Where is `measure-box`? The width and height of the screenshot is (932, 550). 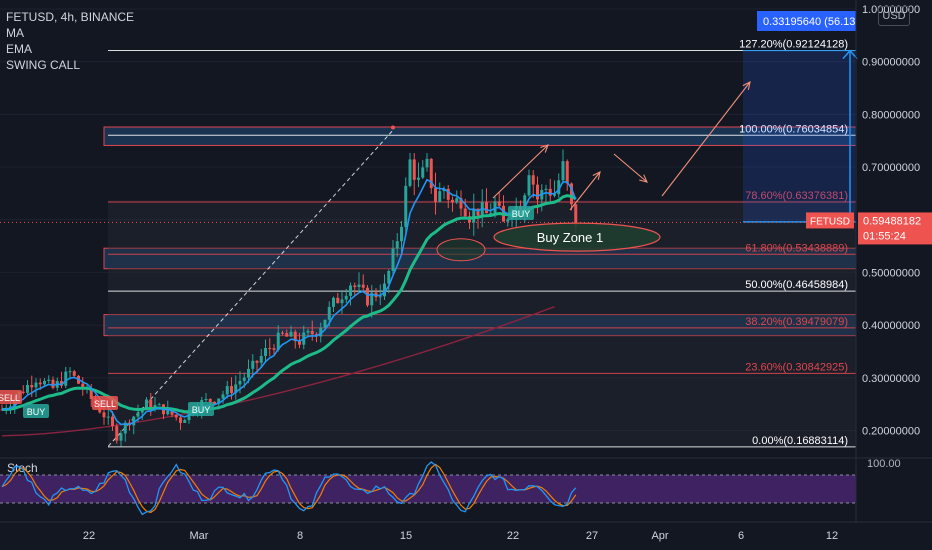 measure-box is located at coordinates (799, 136).